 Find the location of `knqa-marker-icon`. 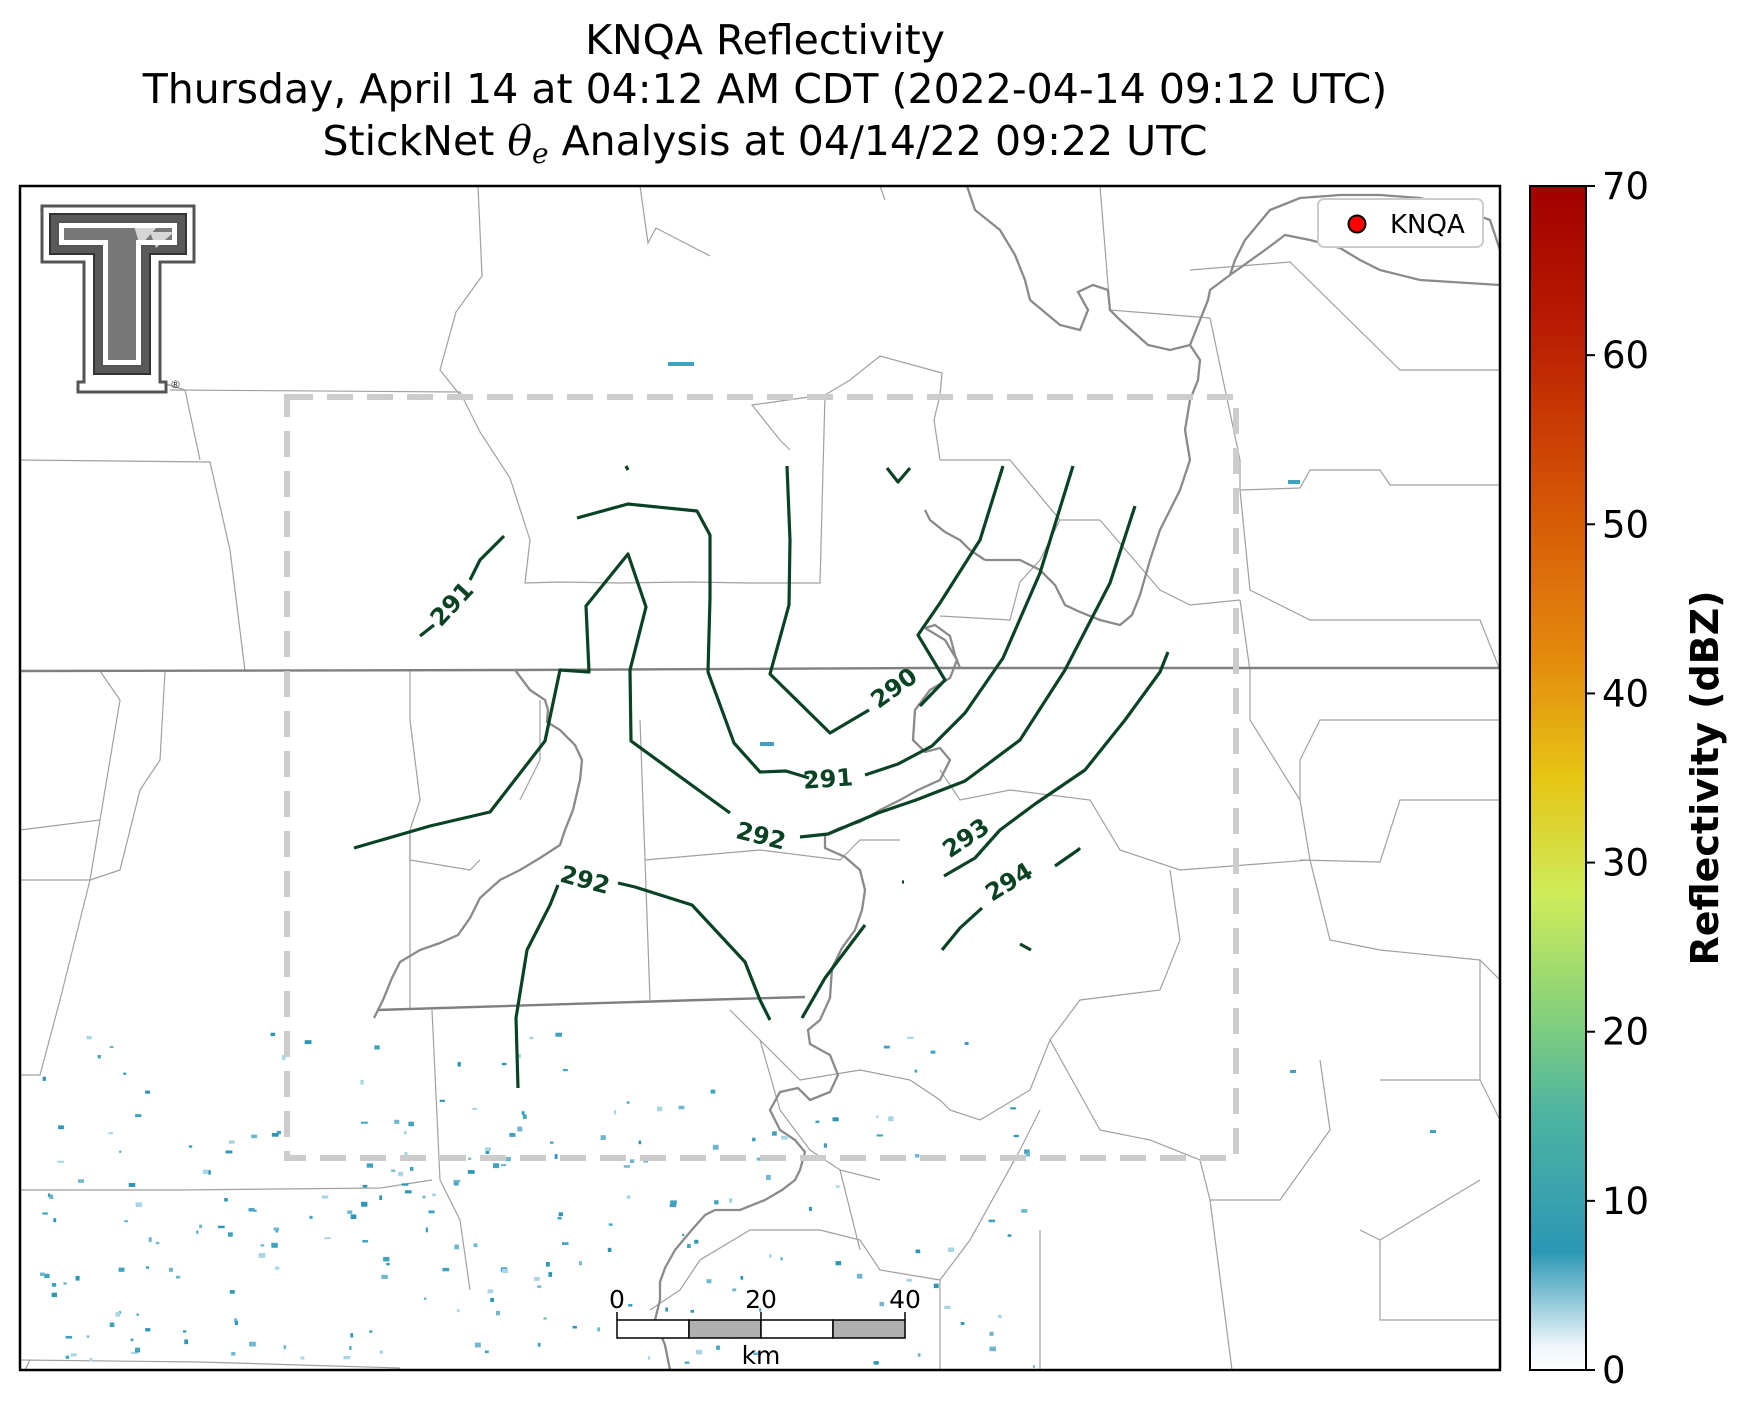

knqa-marker-icon is located at coordinates (1357, 224).